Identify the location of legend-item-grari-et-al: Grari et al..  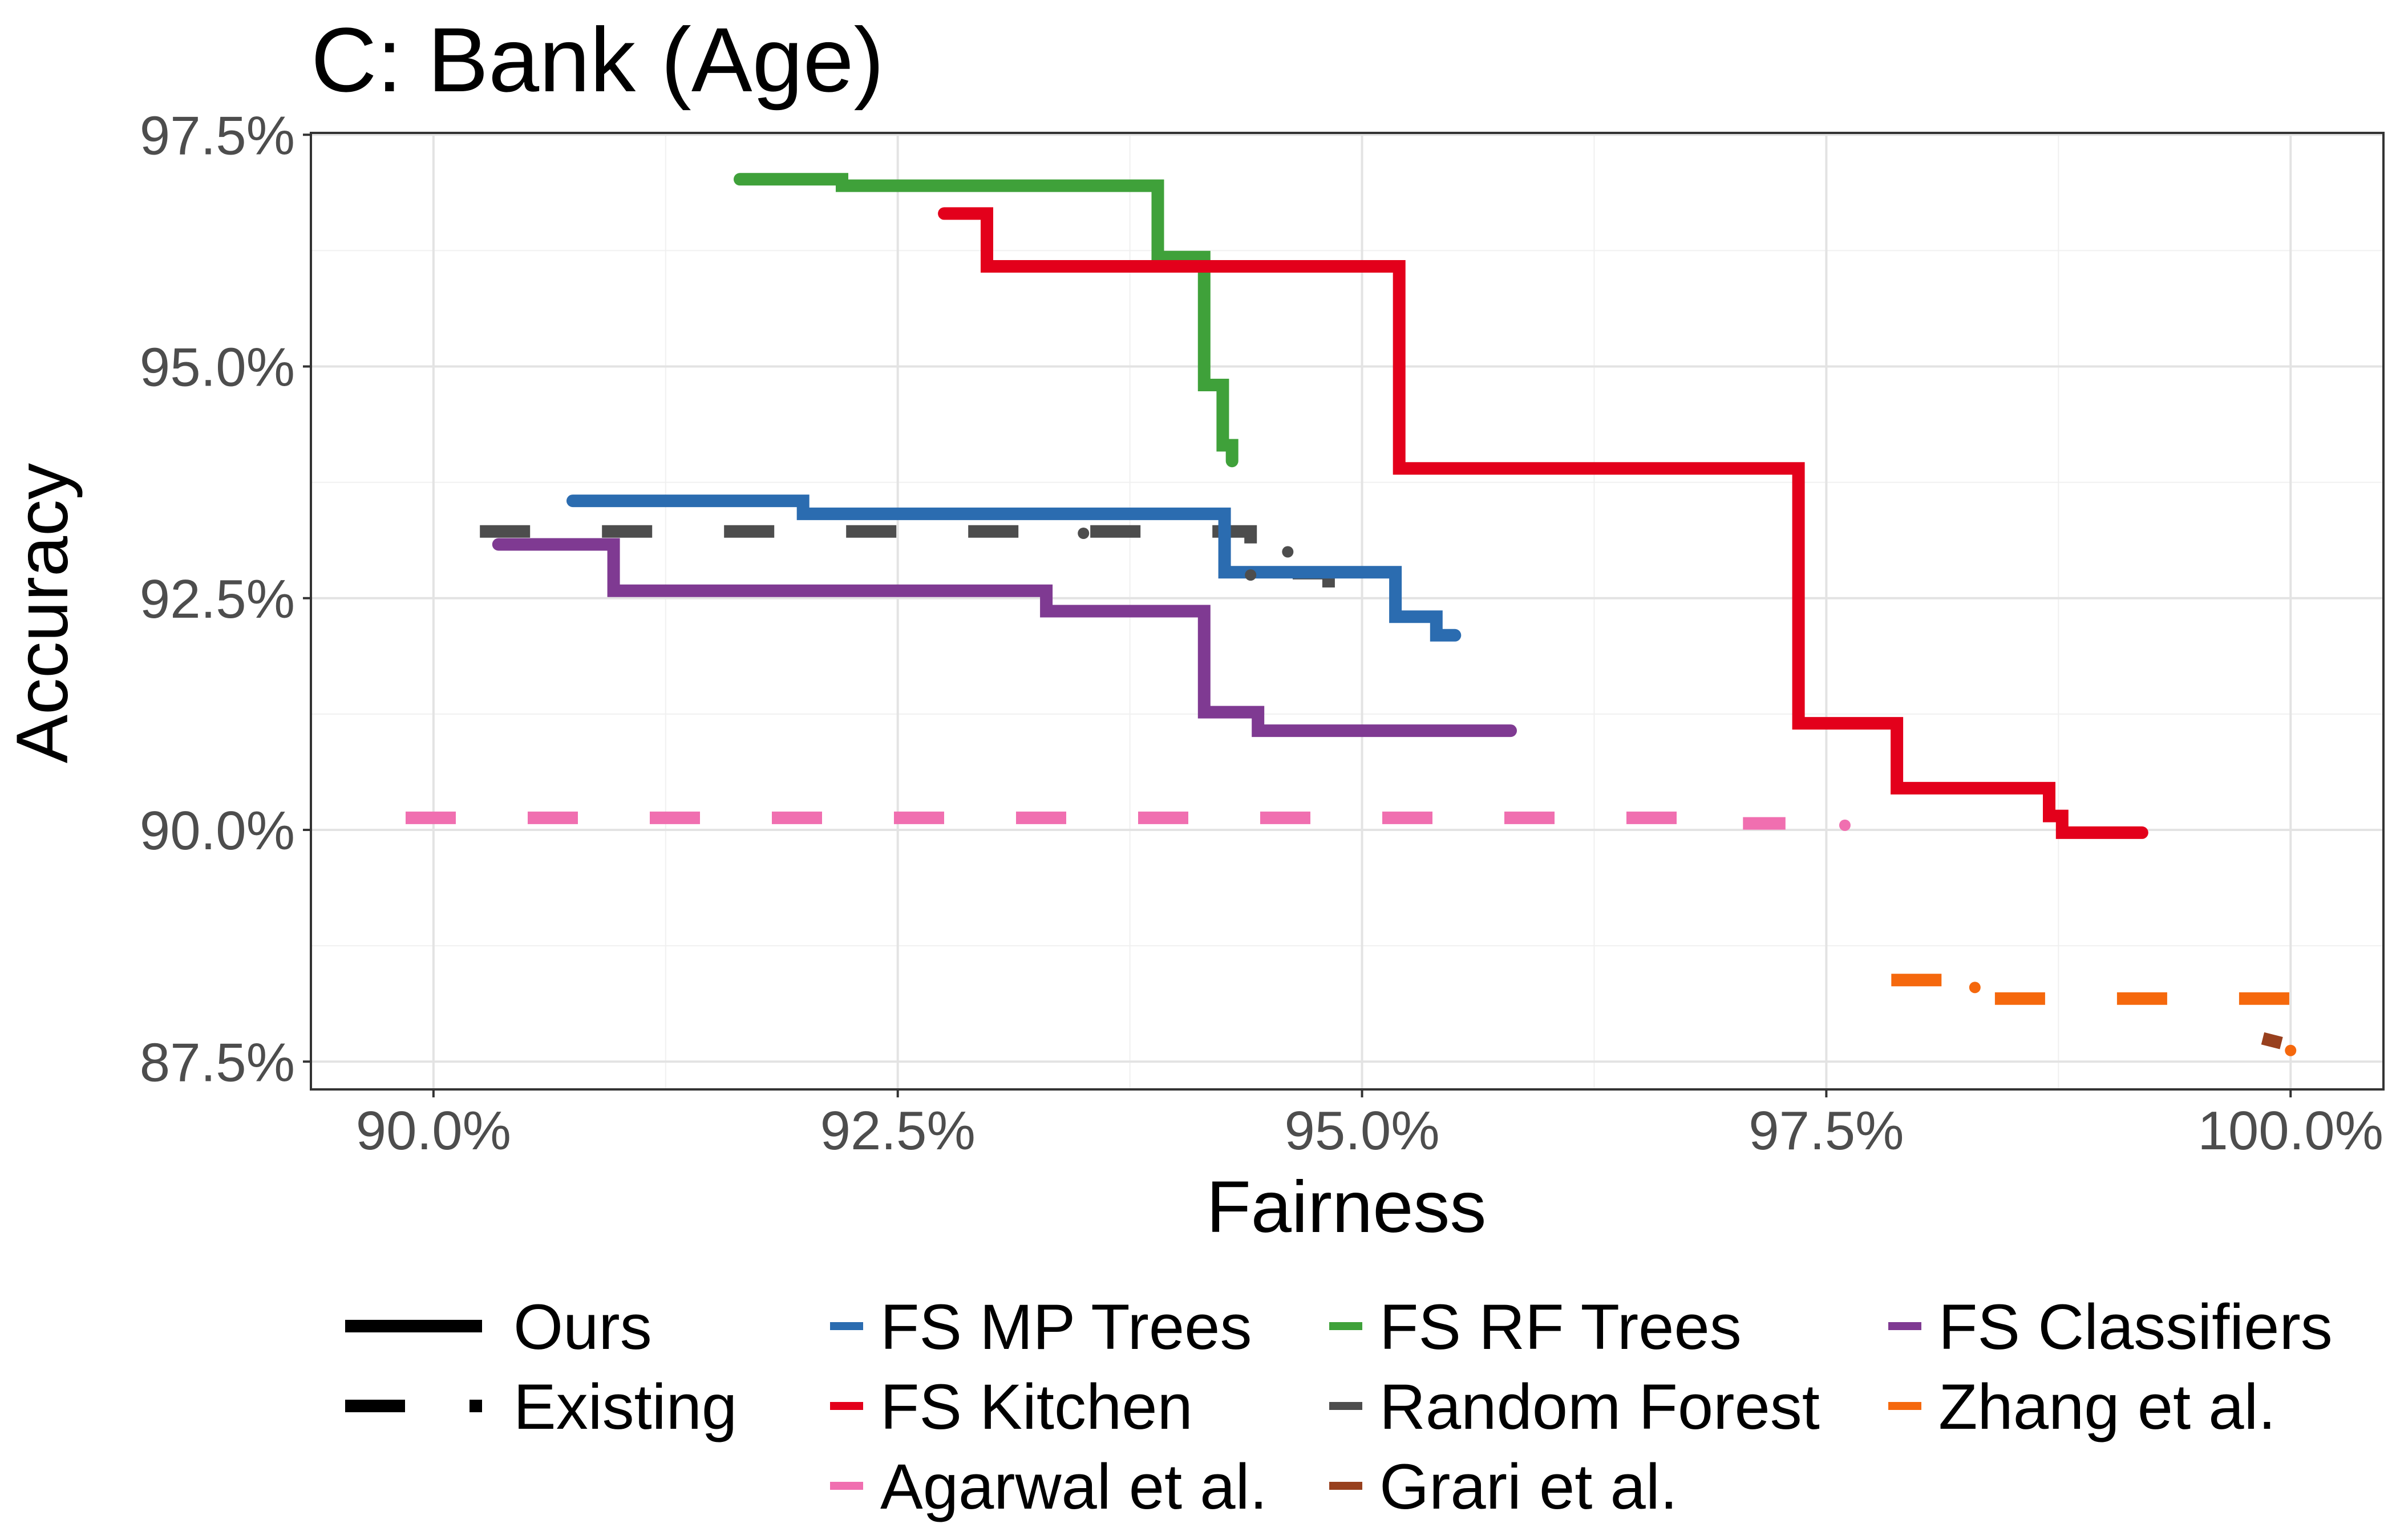
(1503, 1486).